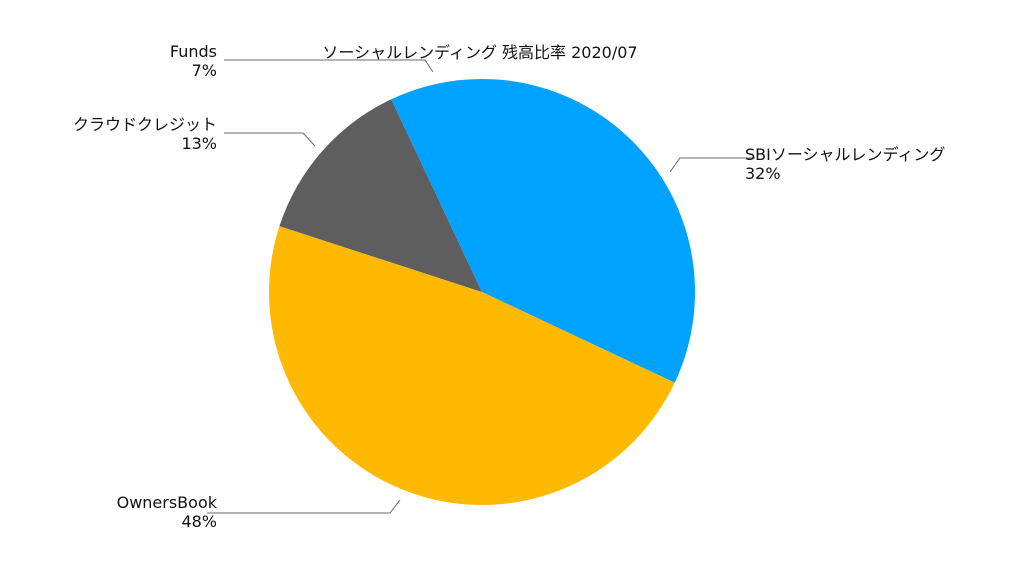  What do you see at coordinates (167, 502) in the screenshot?
I see `slice-category-label: OwnersBook` at bounding box center [167, 502].